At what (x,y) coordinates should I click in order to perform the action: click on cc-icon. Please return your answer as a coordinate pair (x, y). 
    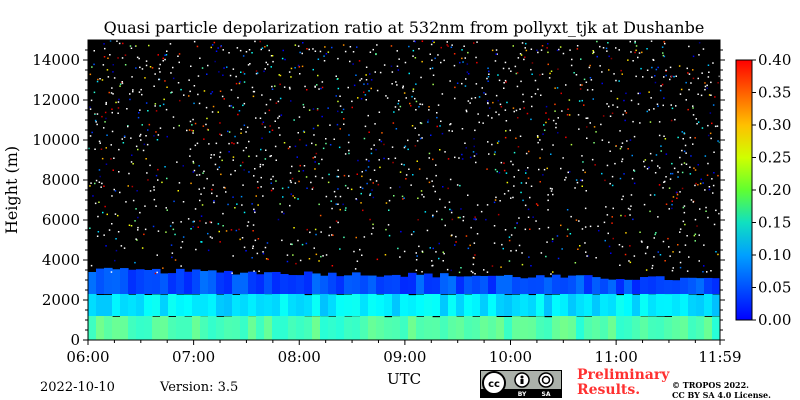
    Looking at the image, I should click on (494, 383).